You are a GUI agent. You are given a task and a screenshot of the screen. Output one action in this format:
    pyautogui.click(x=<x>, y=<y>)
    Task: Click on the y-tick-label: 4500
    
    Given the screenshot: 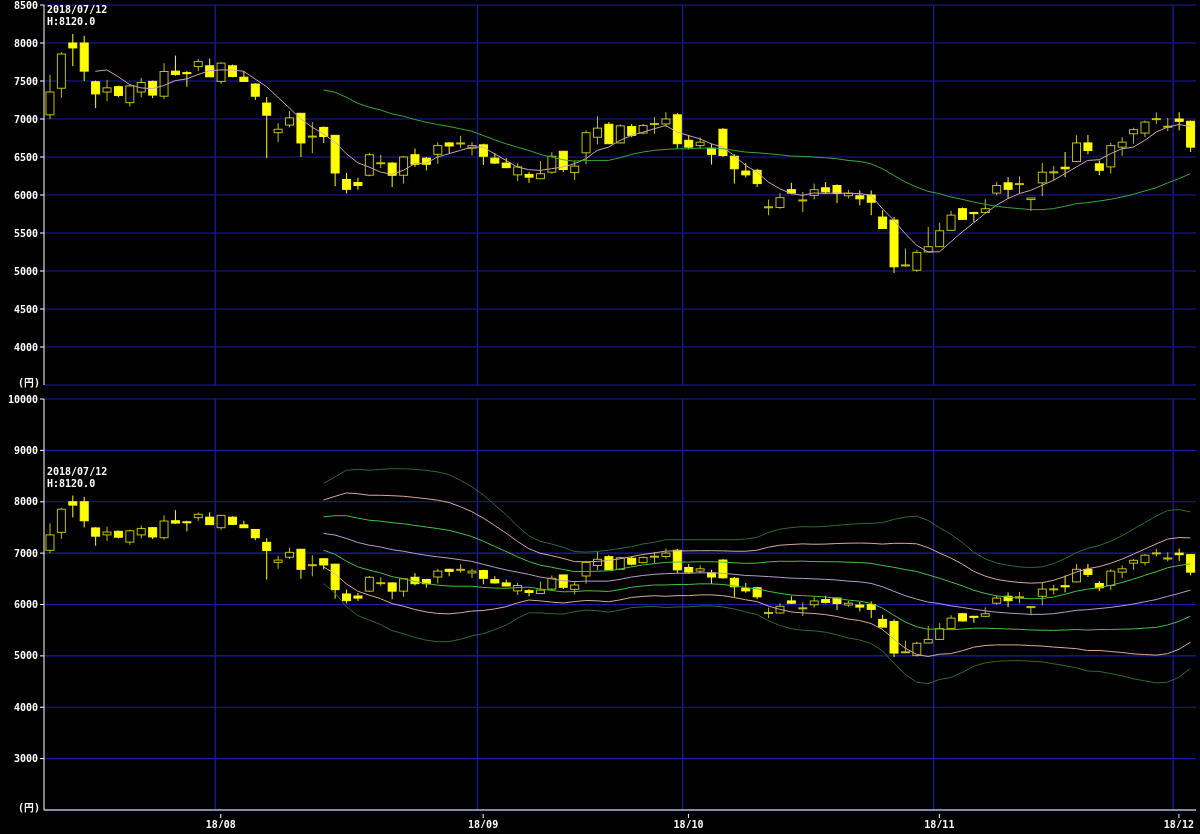 What is the action you would take?
    pyautogui.click(x=25, y=309)
    